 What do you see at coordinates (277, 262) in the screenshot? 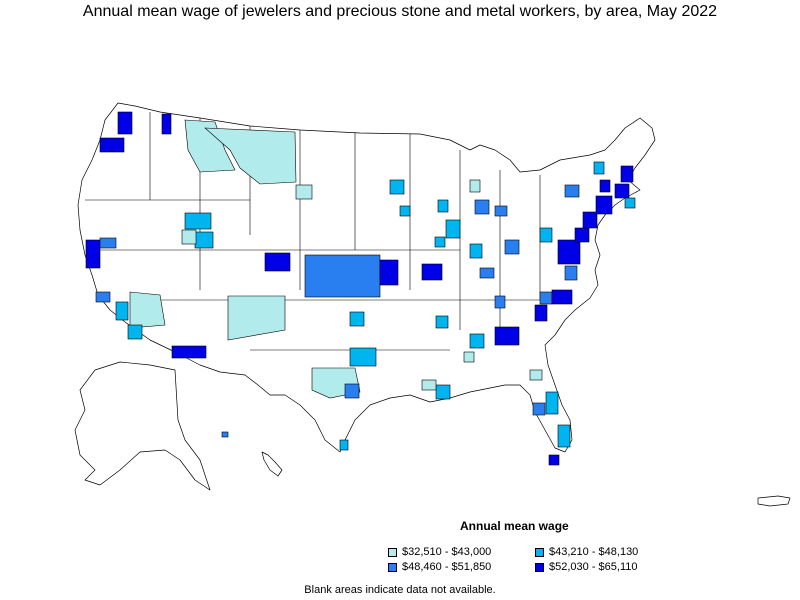
I see `area-denver` at bounding box center [277, 262].